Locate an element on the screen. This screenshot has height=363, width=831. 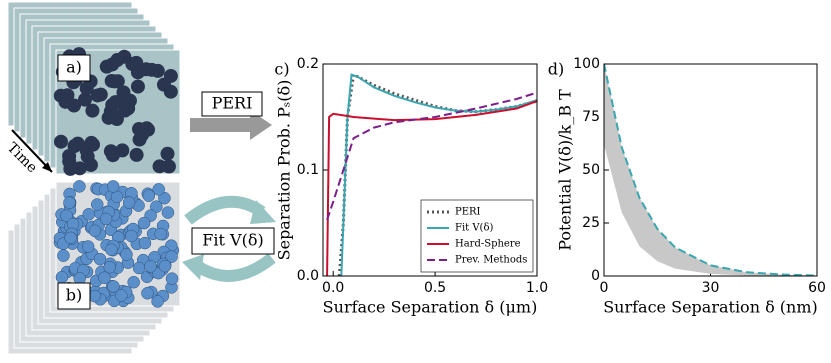
x-tick-label: 30 is located at coordinates (711, 288).